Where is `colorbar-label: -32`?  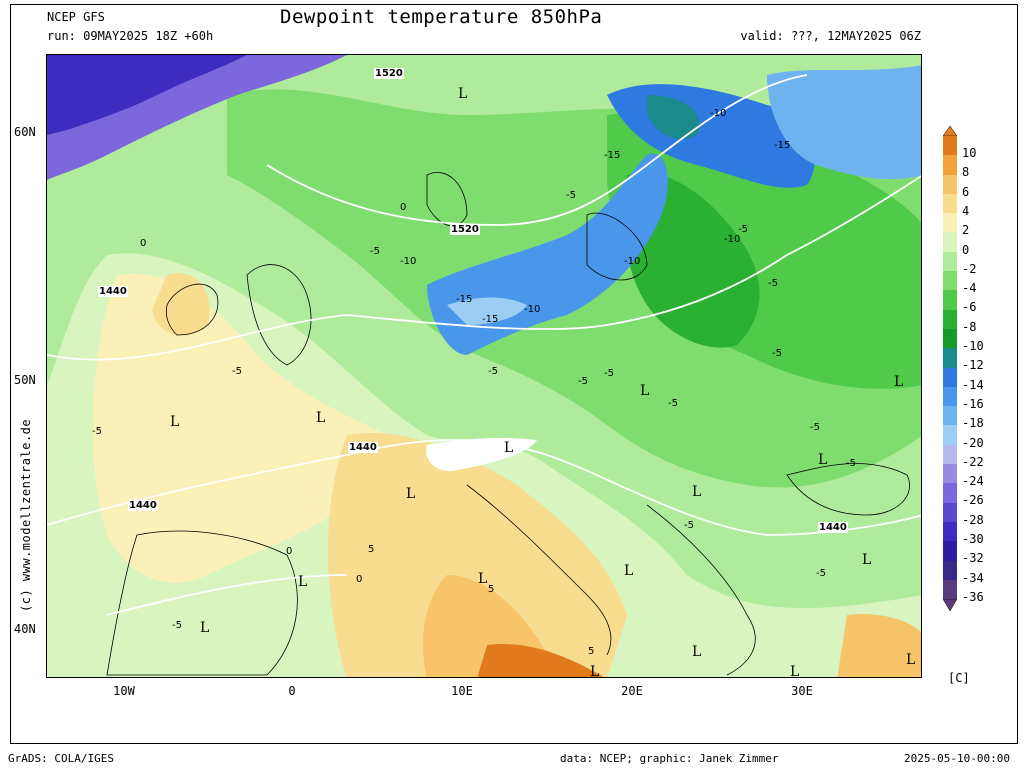 colorbar-label: -32 is located at coordinates (973, 558).